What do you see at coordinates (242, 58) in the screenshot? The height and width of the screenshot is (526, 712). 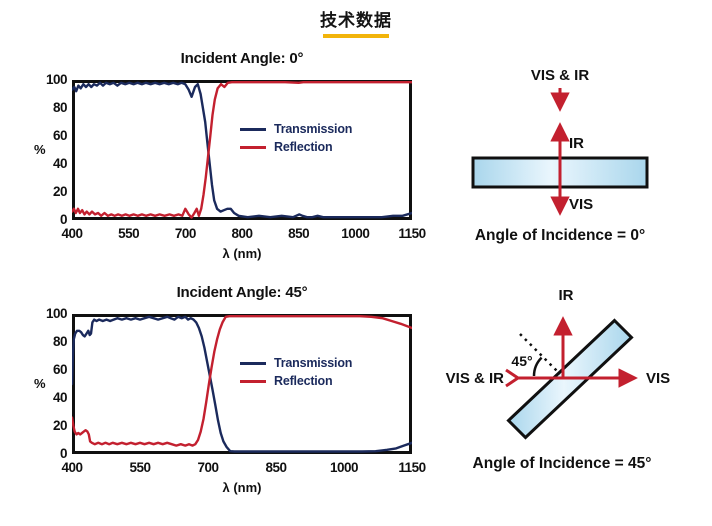 I see `chart-title-0deg: Incident Angle: 0°` at bounding box center [242, 58].